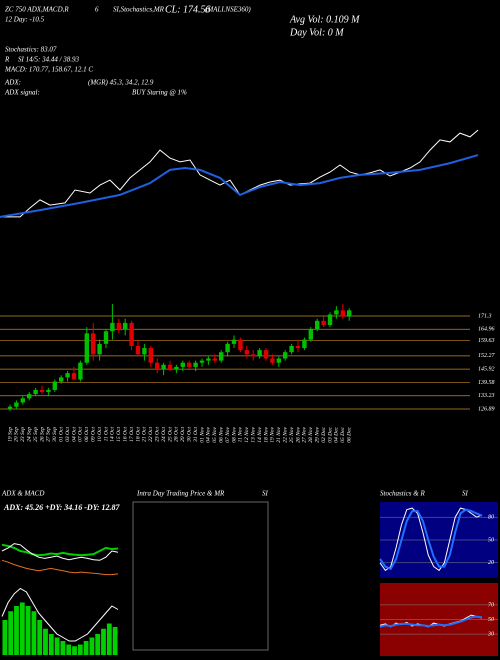 The height and width of the screenshot is (660, 500). Describe the element at coordinates (159, 93) in the screenshot. I see `header-text: BUY Staring @ 1%` at that location.